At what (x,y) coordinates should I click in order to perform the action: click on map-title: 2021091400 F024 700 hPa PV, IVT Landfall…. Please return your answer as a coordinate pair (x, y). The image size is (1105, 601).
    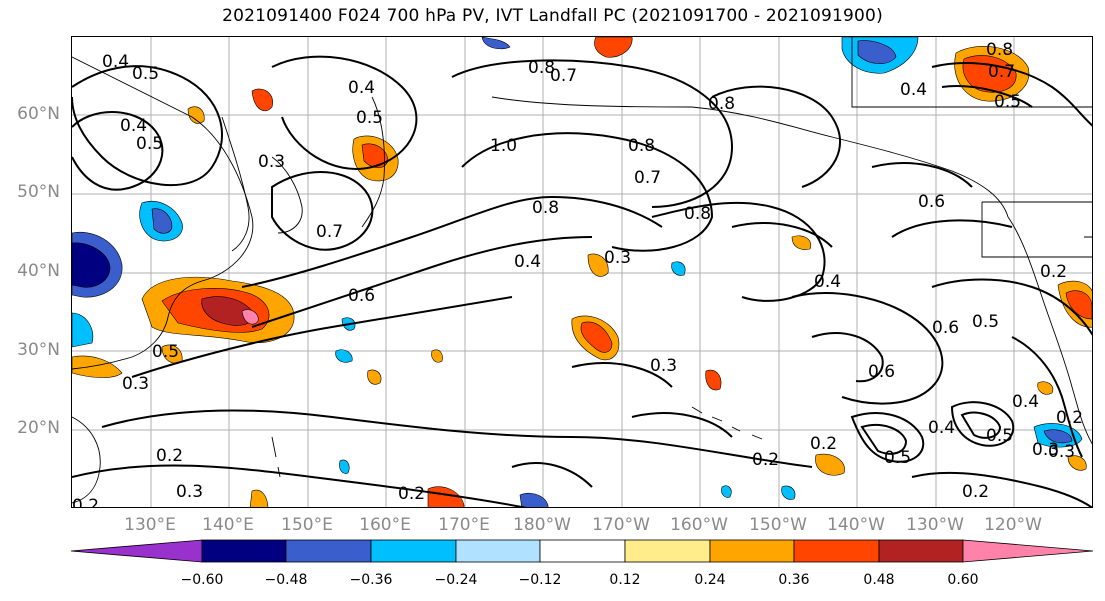
    Looking at the image, I should click on (552, 16).